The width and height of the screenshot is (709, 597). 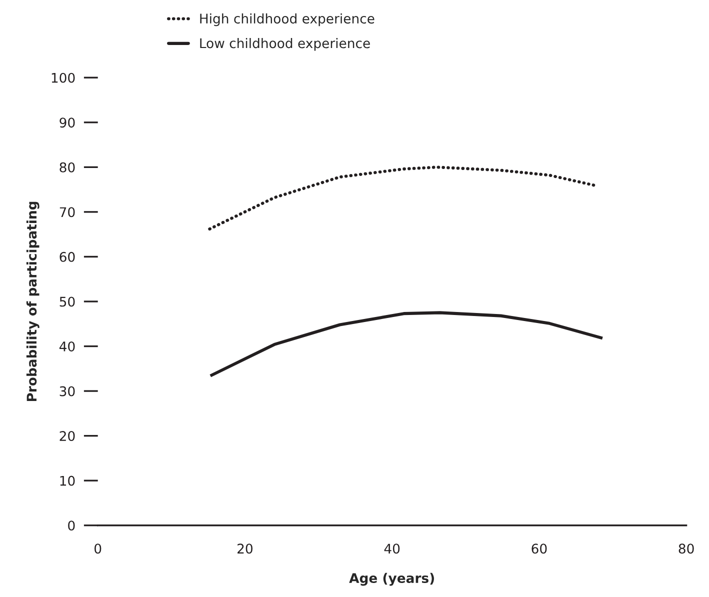 I want to click on y-tick-label: 80, so click(x=67, y=167).